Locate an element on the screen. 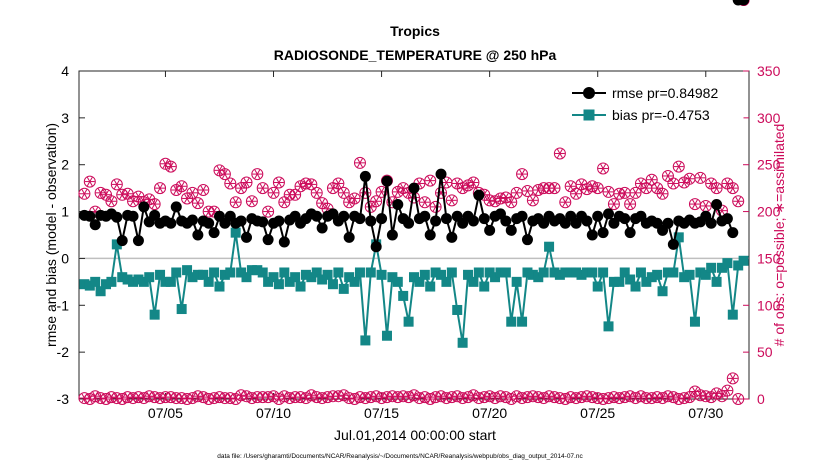 This screenshot has height=470, width=830. y-right-tick-label: 250 is located at coordinates (769, 165).